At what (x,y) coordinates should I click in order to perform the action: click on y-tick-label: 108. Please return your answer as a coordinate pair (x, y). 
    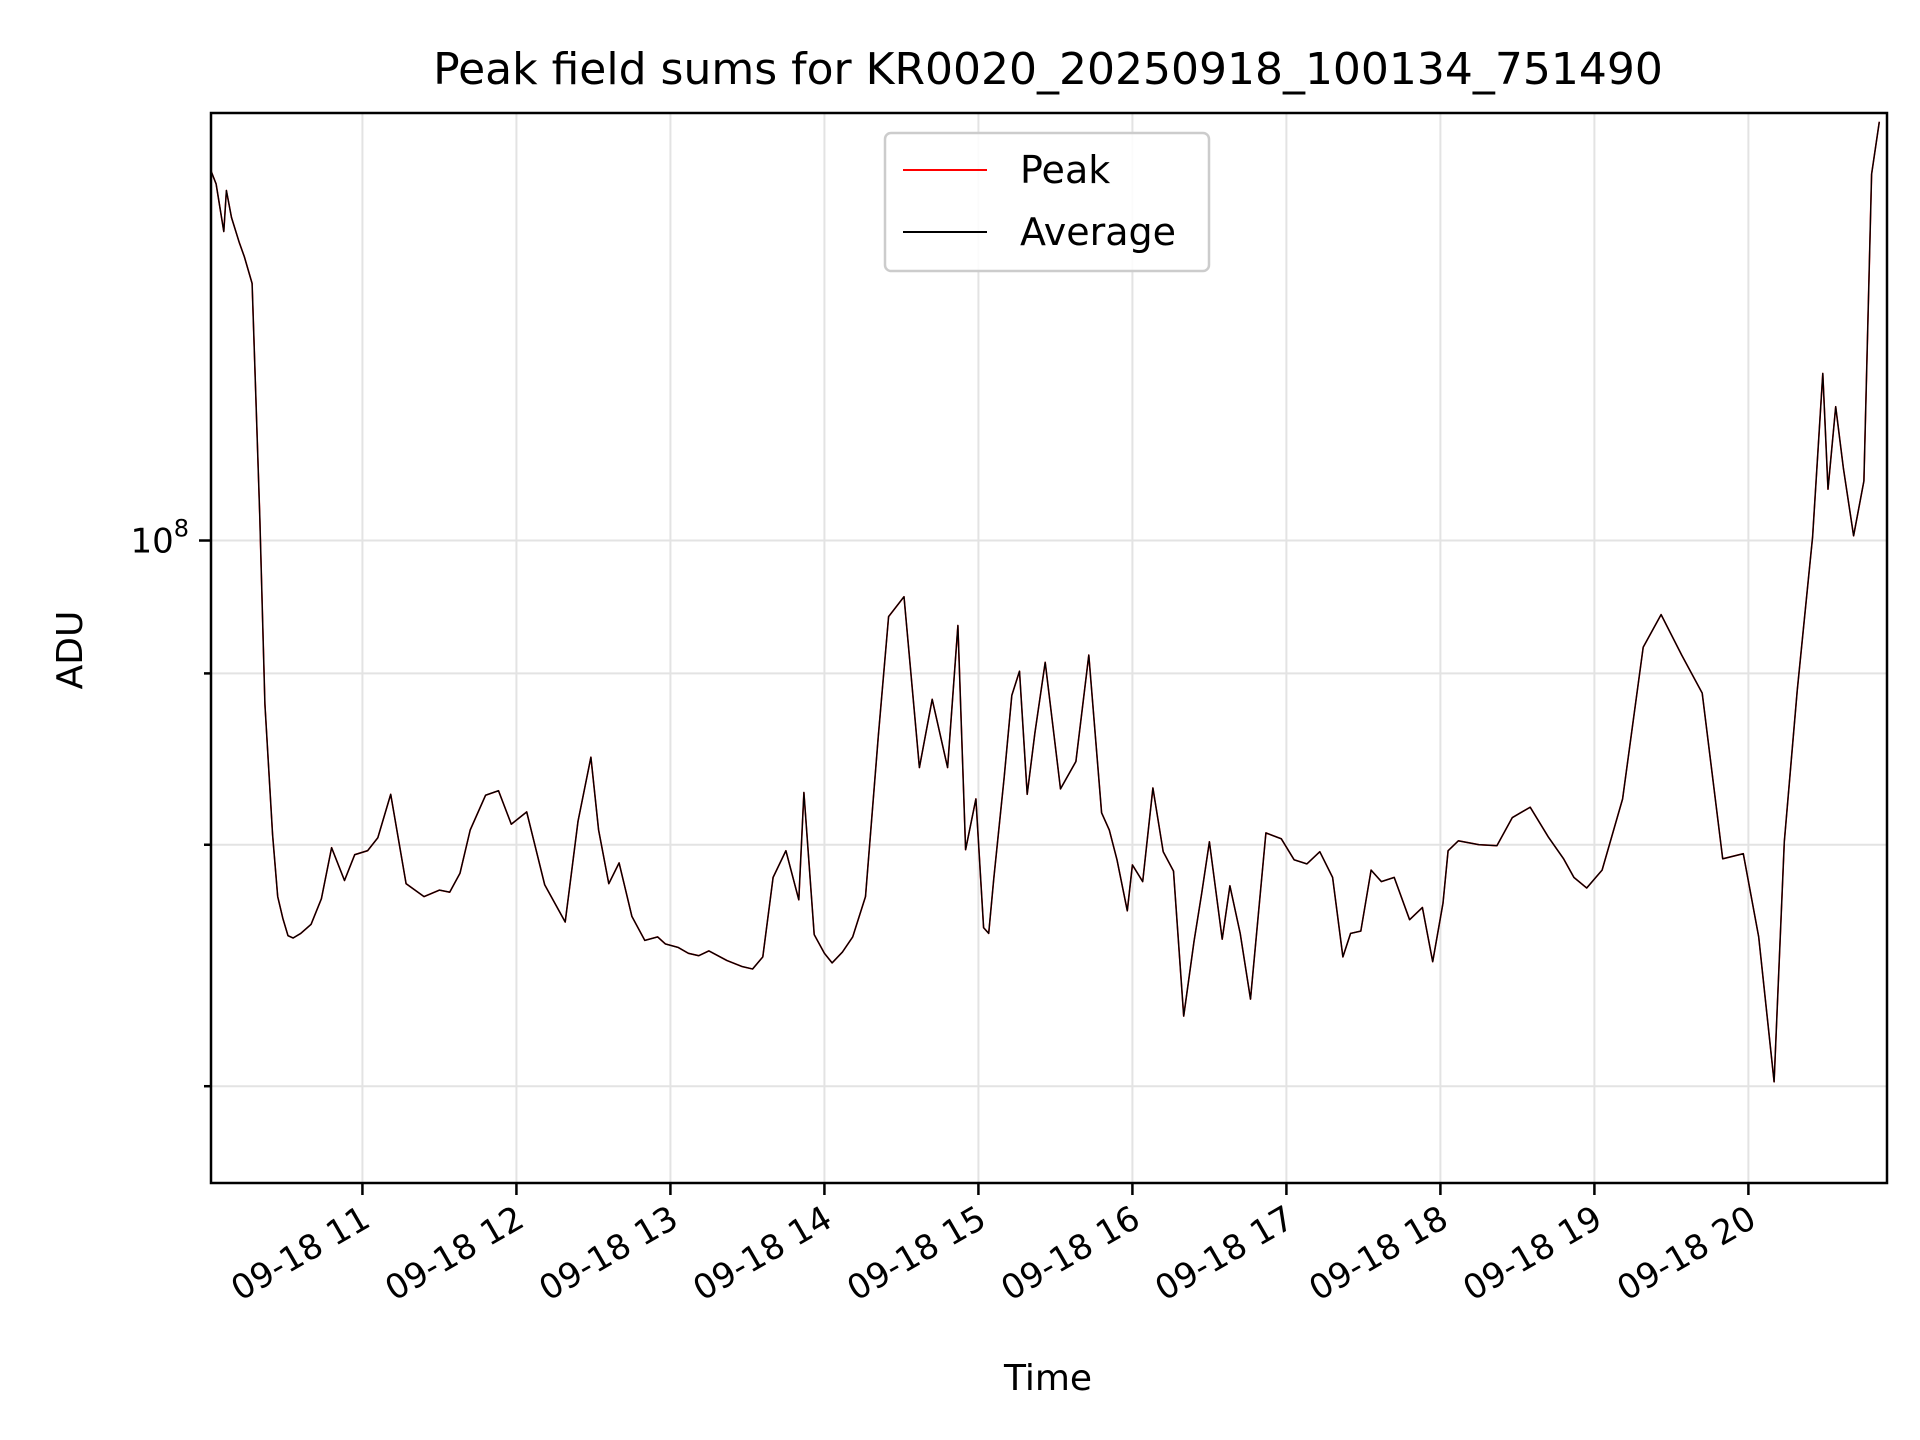
    Looking at the image, I should click on (159, 538).